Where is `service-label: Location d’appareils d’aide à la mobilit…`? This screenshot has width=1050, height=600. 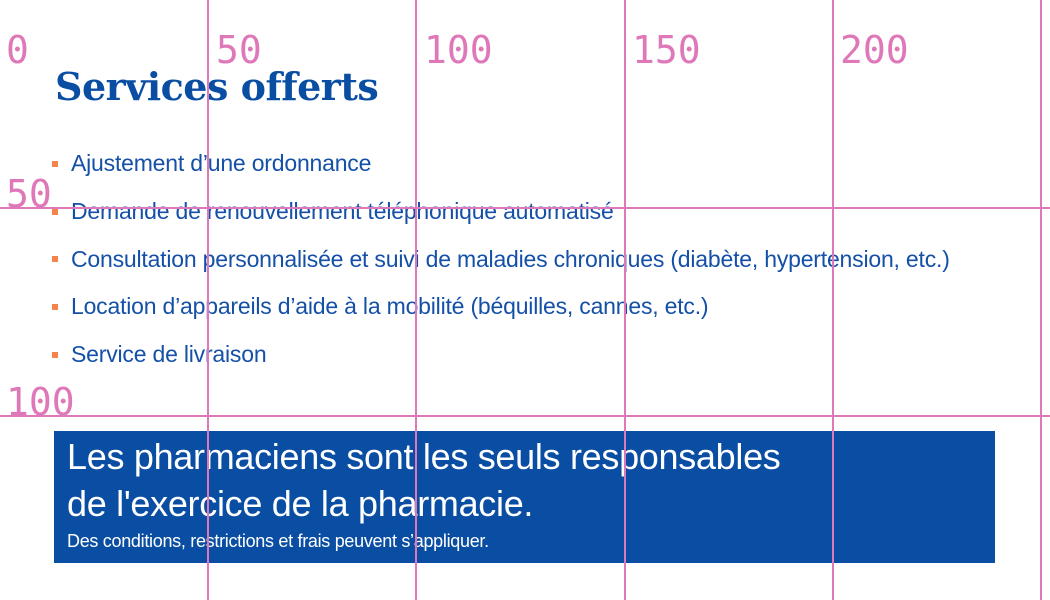 service-label: Location d’appareils d’aide à la mobilit… is located at coordinates (390, 306).